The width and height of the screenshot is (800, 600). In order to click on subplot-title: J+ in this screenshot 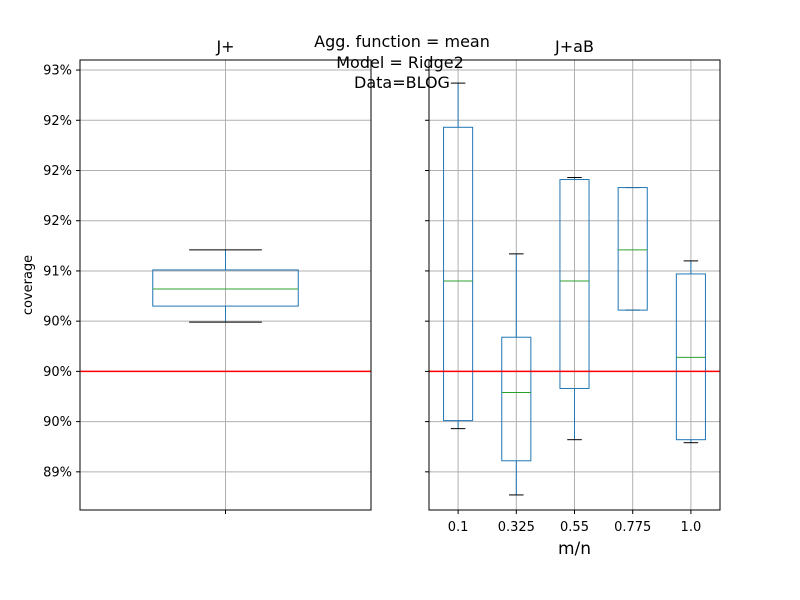, I will do `click(224, 46)`.